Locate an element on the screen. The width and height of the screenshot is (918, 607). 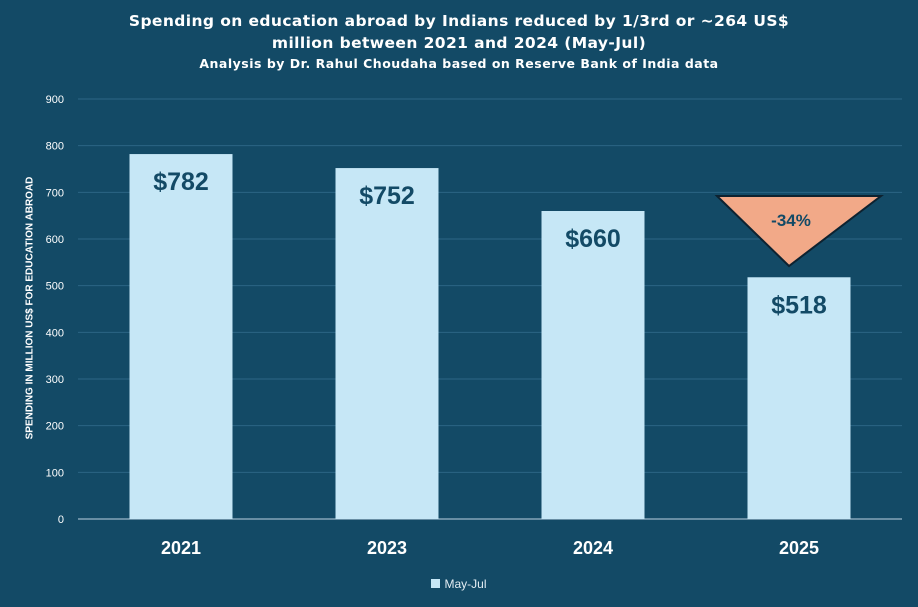
chart-title-line-2: million between 2021 and 2024 (May-Jul) is located at coordinates (459, 43).